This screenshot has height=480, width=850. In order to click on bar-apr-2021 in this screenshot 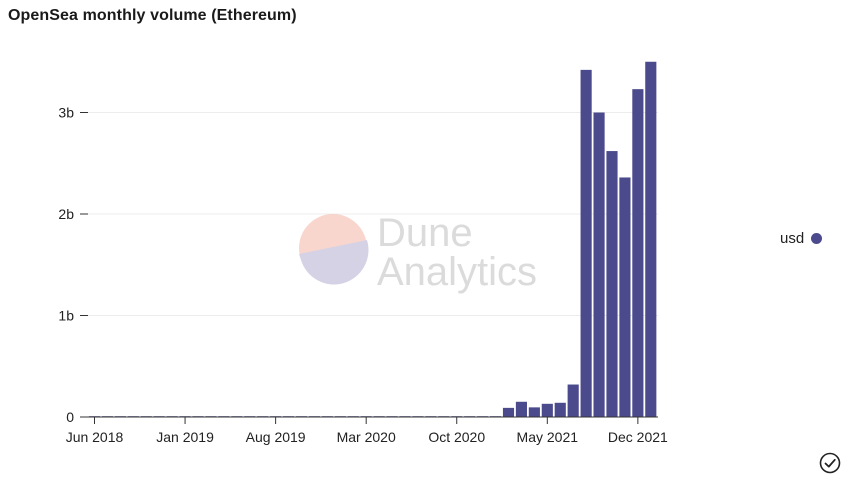, I will do `click(534, 412)`.